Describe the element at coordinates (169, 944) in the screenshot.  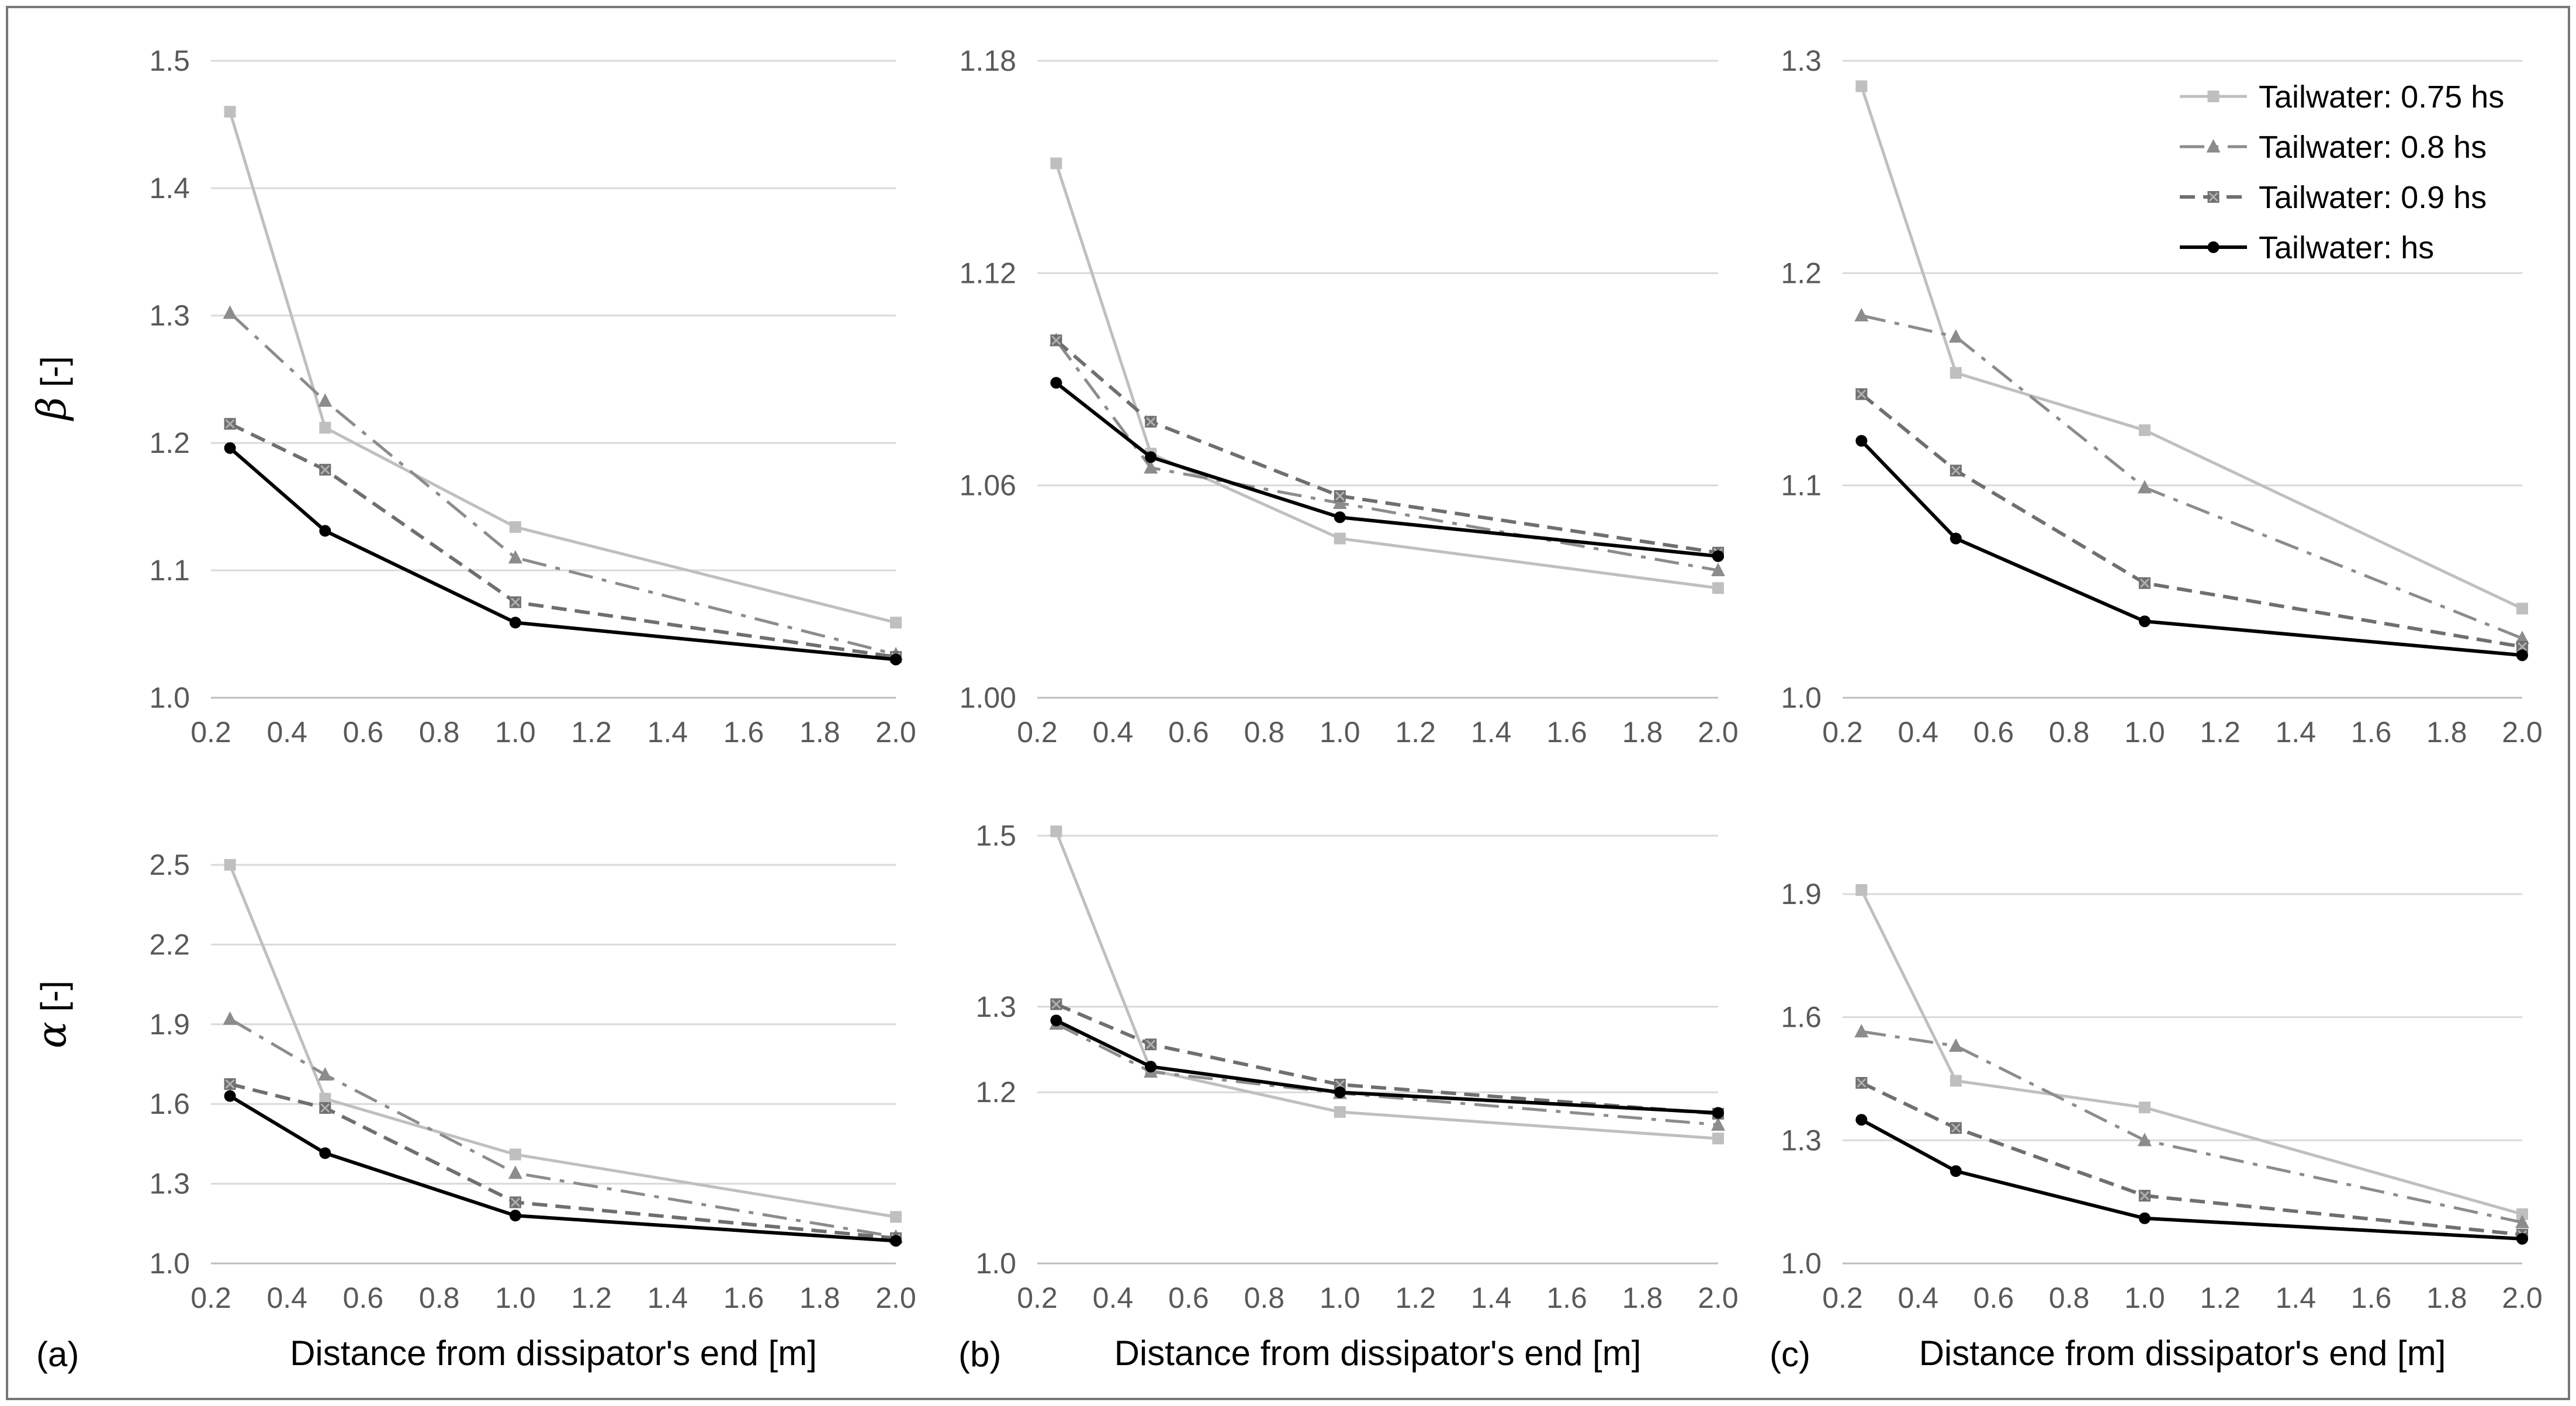
I see `y-tick-label: 2.2` at that location.